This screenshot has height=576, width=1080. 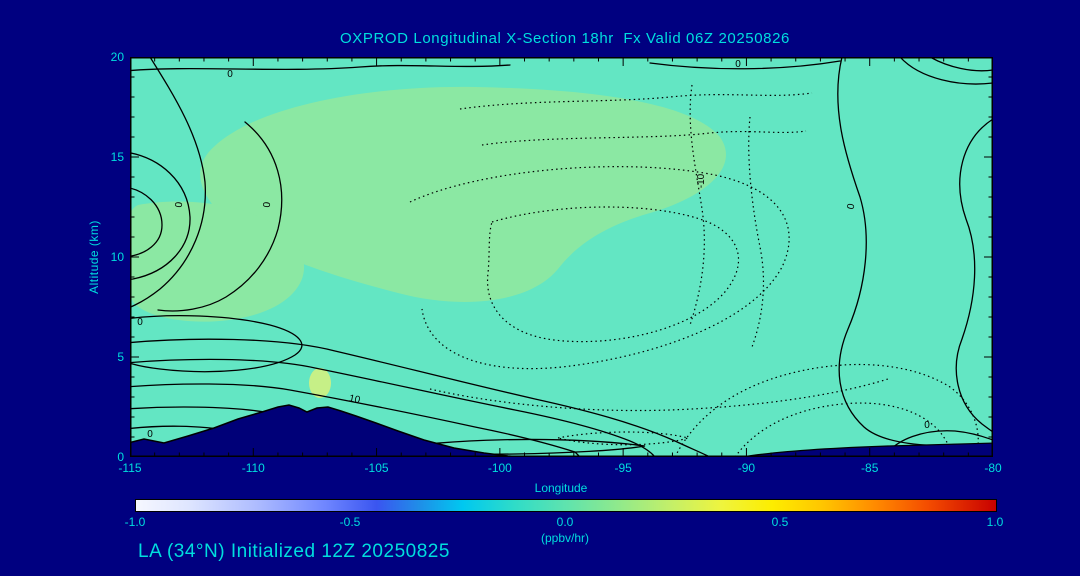 What do you see at coordinates (217, 261) in the screenshot?
I see `field-fill-positive-region-left` at bounding box center [217, 261].